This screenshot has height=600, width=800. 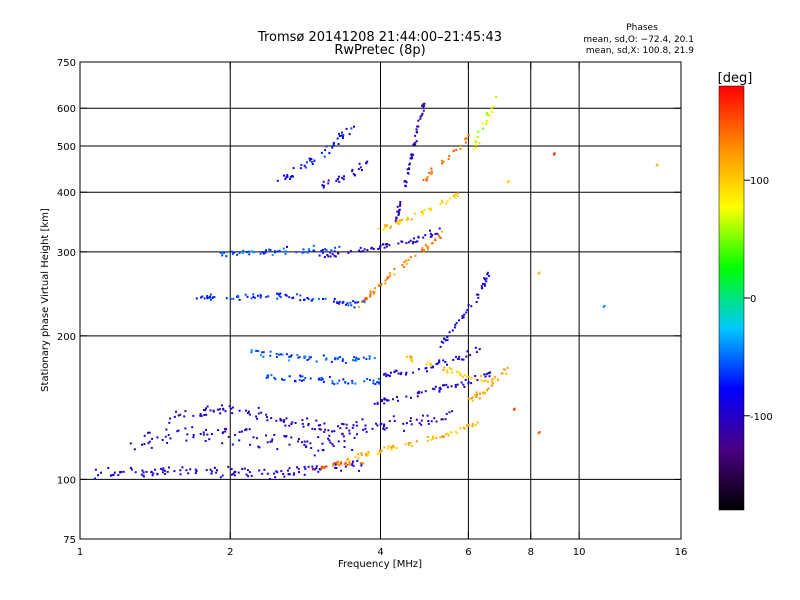 I want to click on x-tick-label: 8, so click(x=531, y=552).